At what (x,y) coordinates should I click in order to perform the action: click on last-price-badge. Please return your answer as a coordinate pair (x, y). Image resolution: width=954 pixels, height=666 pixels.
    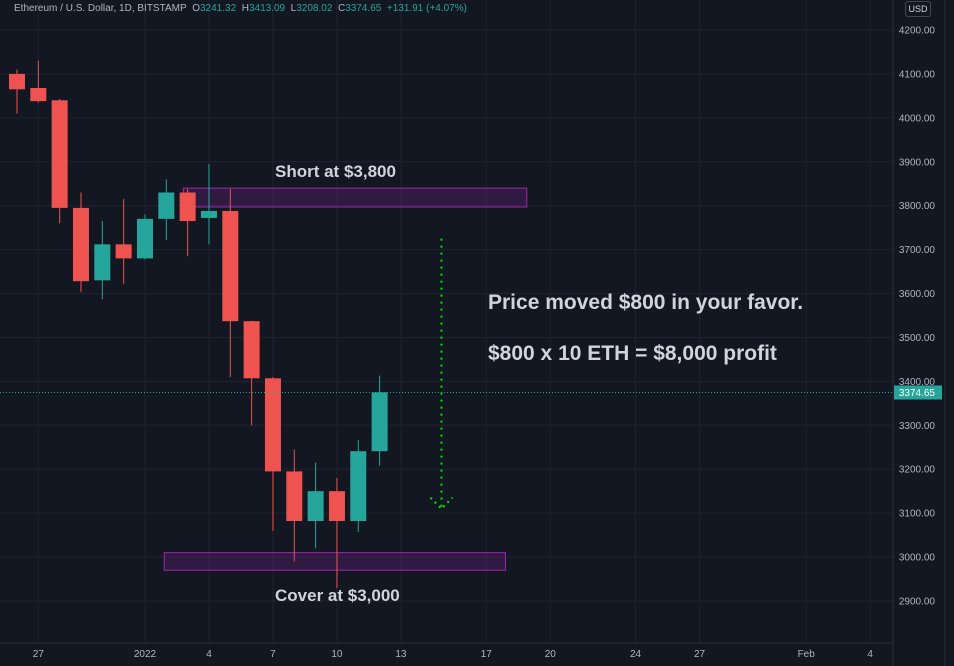
    Looking at the image, I should click on (918, 392).